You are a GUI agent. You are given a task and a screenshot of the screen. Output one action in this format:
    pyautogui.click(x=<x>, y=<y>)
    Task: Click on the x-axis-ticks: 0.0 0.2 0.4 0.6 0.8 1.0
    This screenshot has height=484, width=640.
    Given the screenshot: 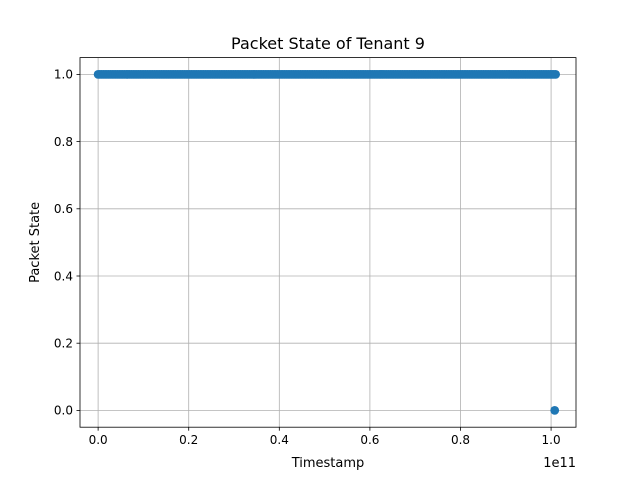 What is the action you would take?
    pyautogui.click(x=325, y=437)
    